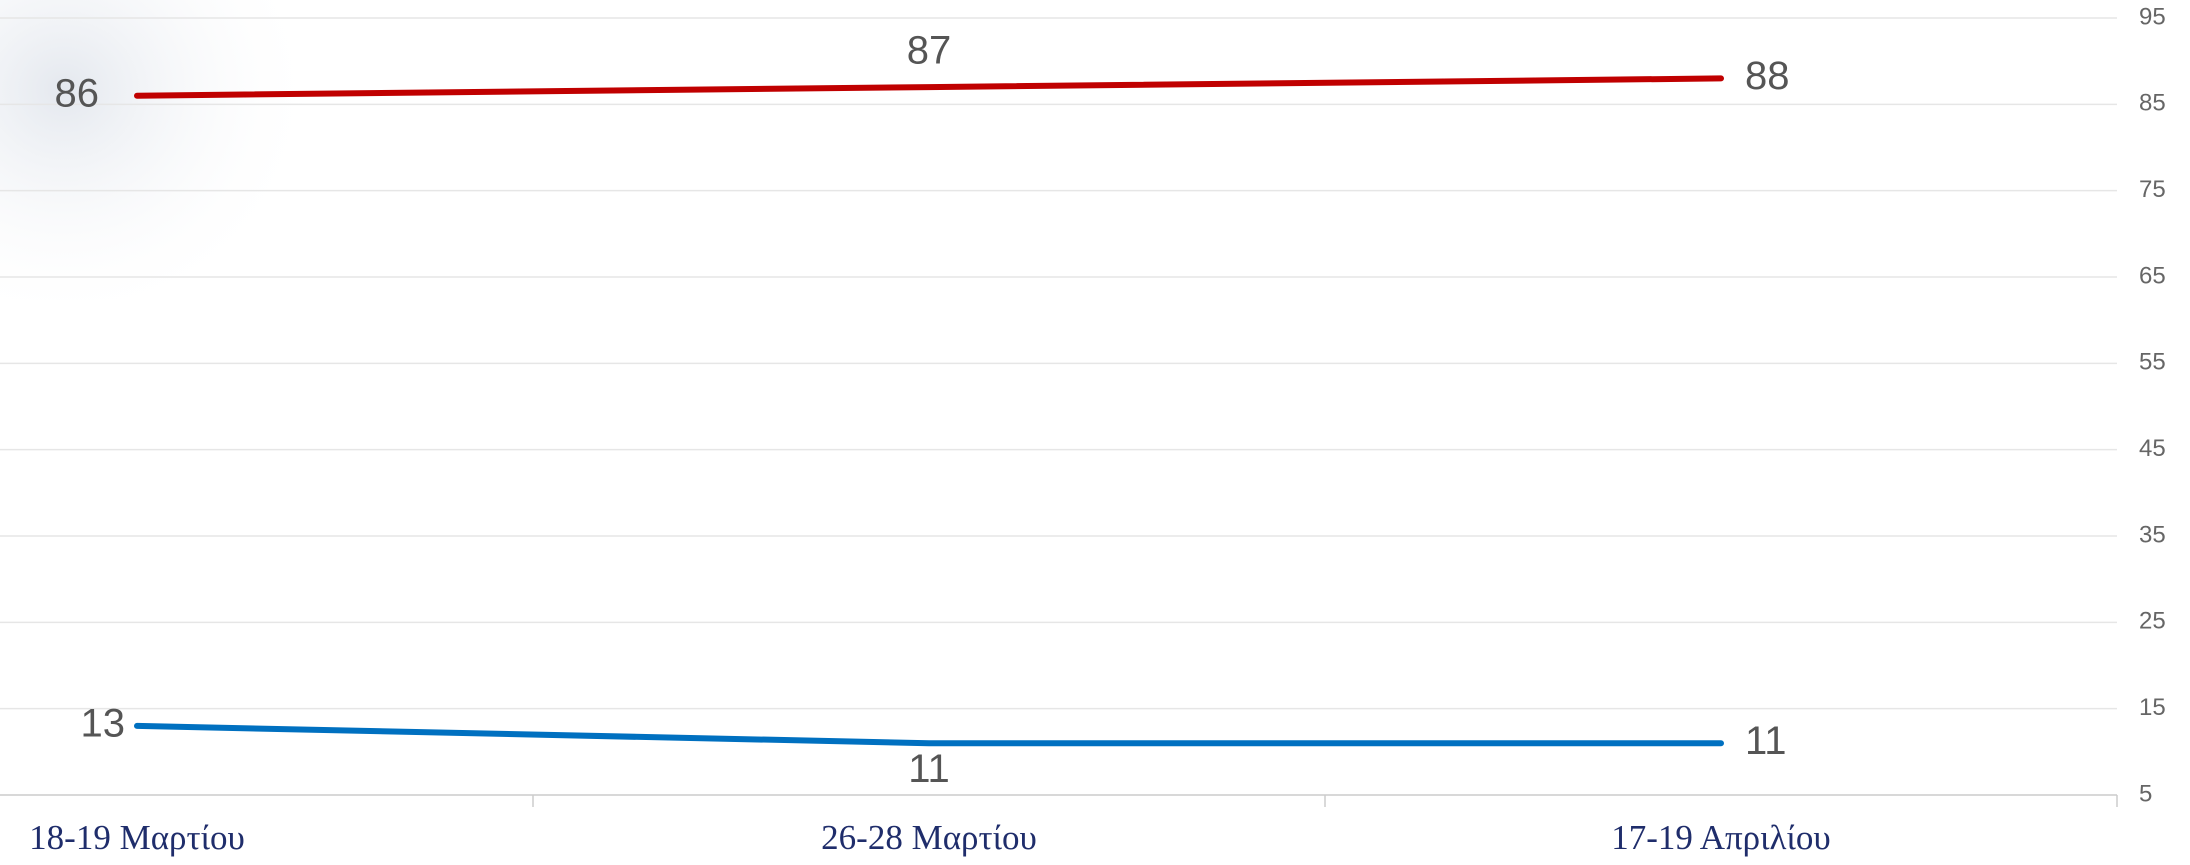  I want to click on y-tick-label: 75, so click(2152, 189).